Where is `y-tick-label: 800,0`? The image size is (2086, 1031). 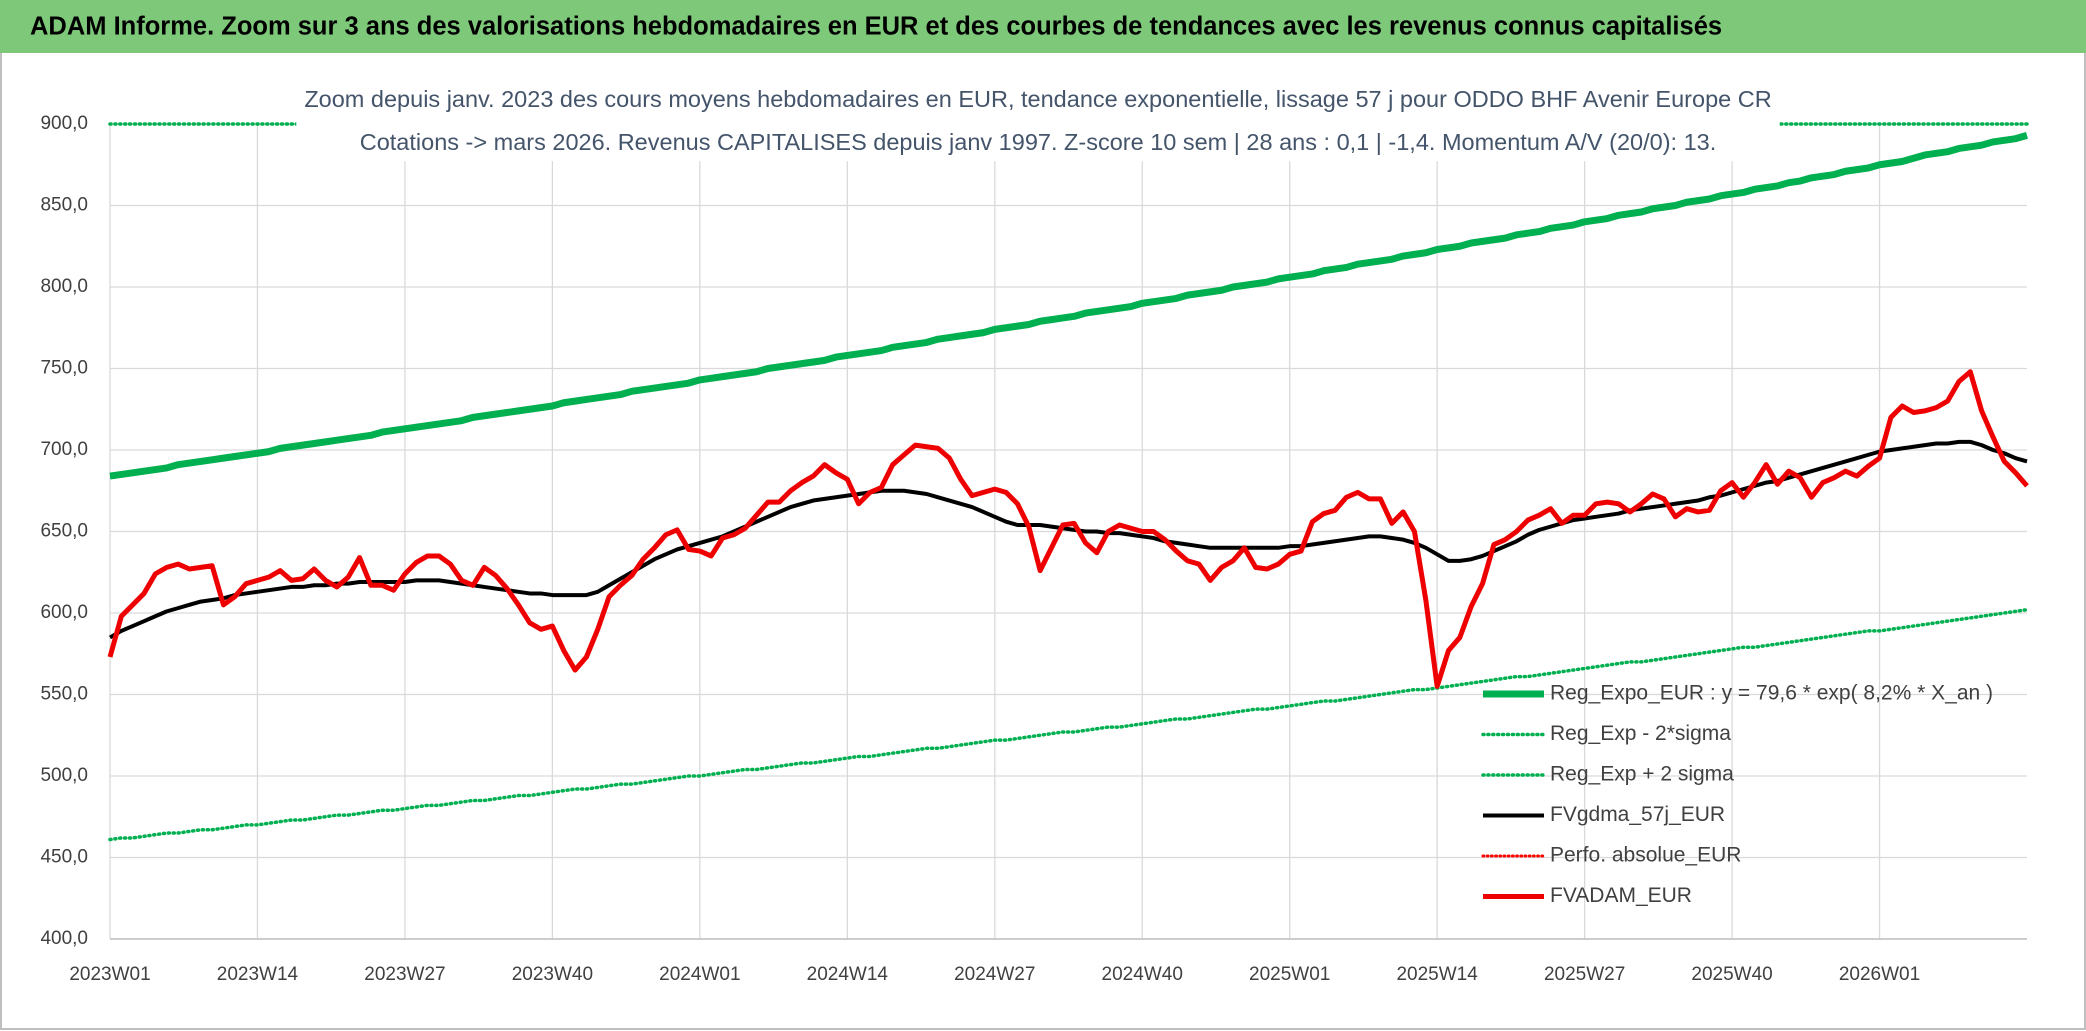
y-tick-label: 800,0 is located at coordinates (64, 286).